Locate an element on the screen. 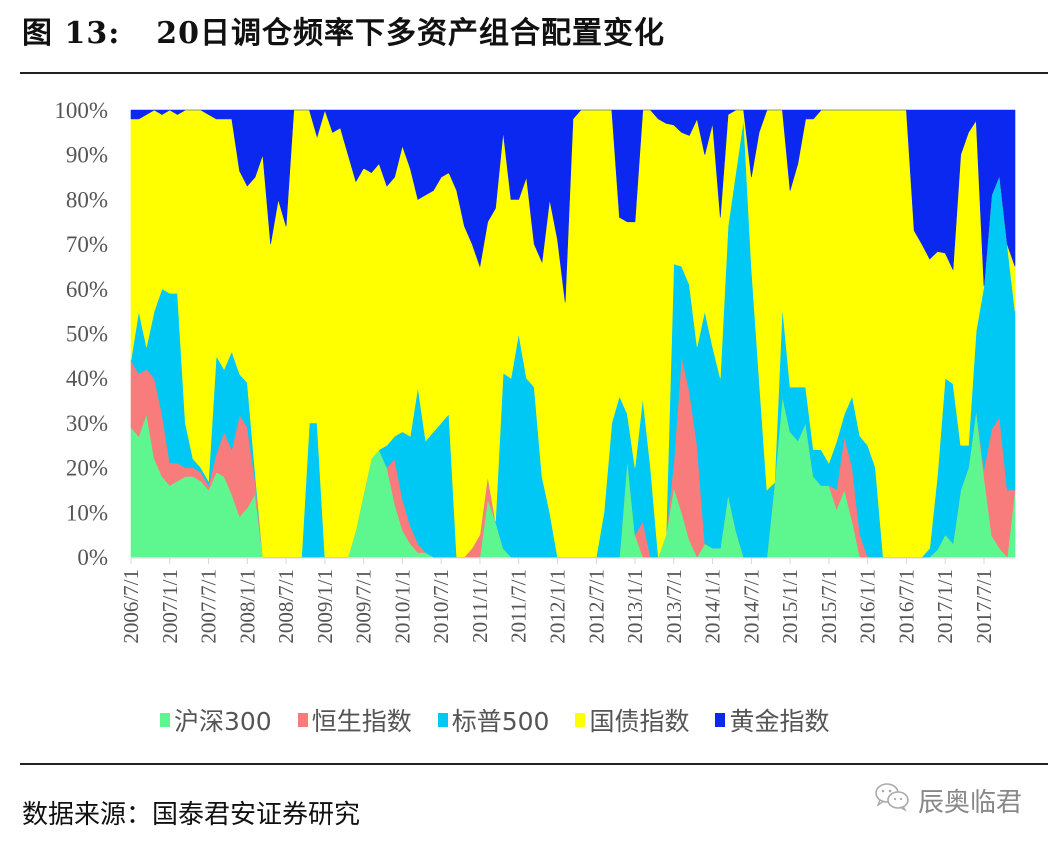 The image size is (1060, 844). x-tick-label: 2015/7/1 is located at coordinates (829, 606).